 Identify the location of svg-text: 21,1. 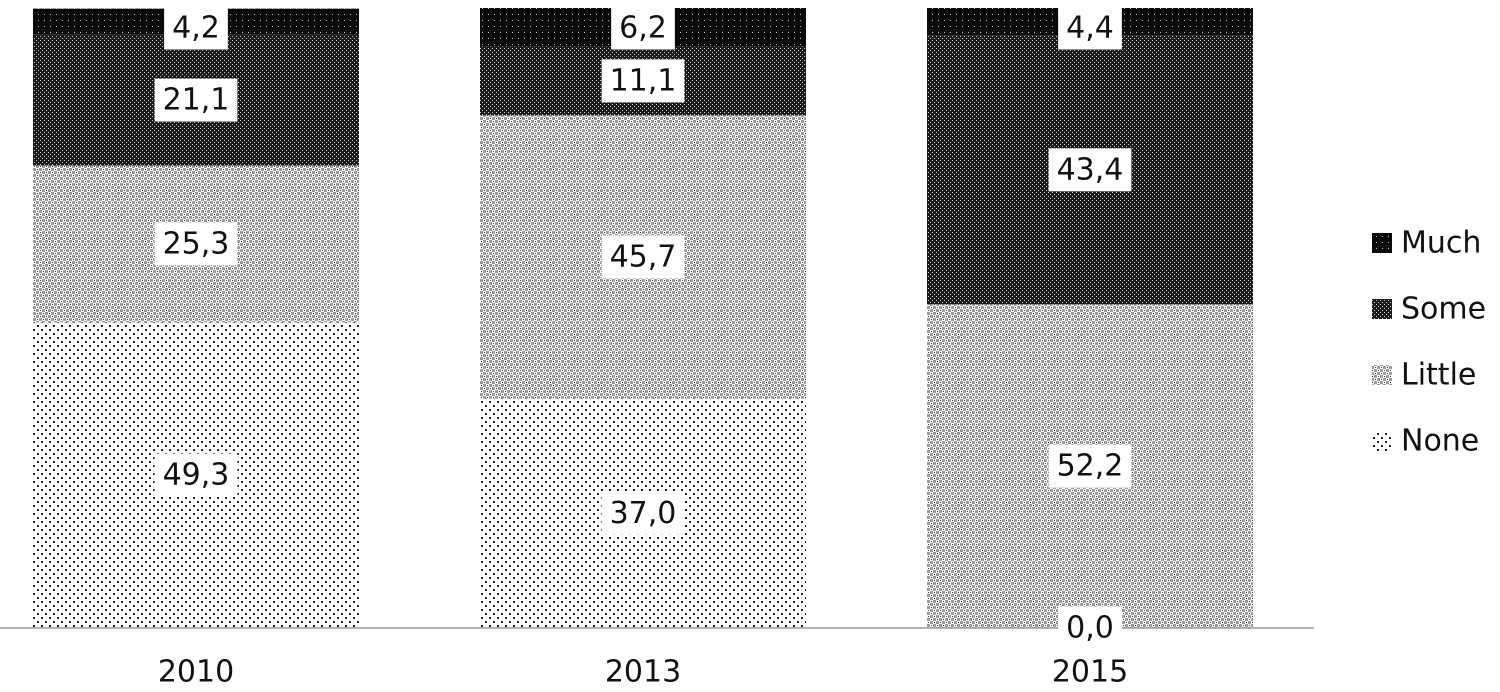
(196, 100).